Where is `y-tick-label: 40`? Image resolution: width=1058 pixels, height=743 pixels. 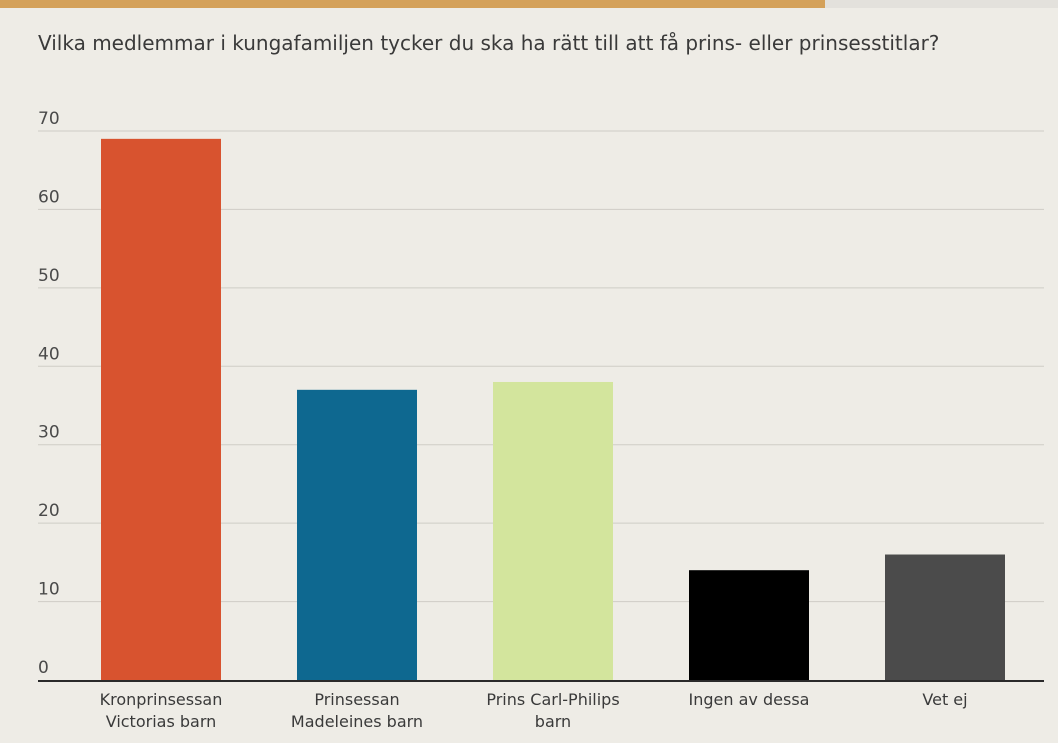 y-tick-label: 40 is located at coordinates (49, 354).